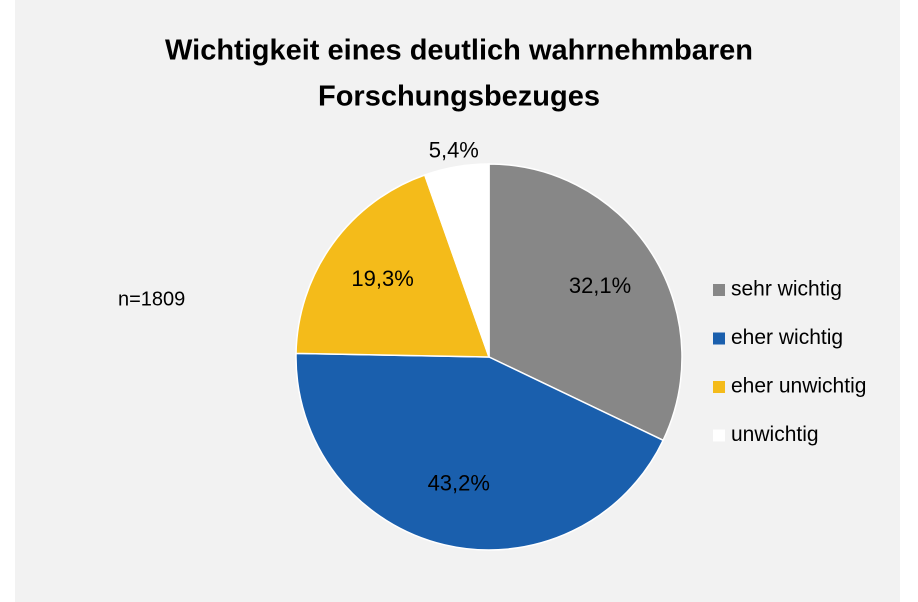 Image resolution: width=918 pixels, height=602 pixels. Describe the element at coordinates (459, 97) in the screenshot. I see `chart-title: Forschungsbezuges` at that location.